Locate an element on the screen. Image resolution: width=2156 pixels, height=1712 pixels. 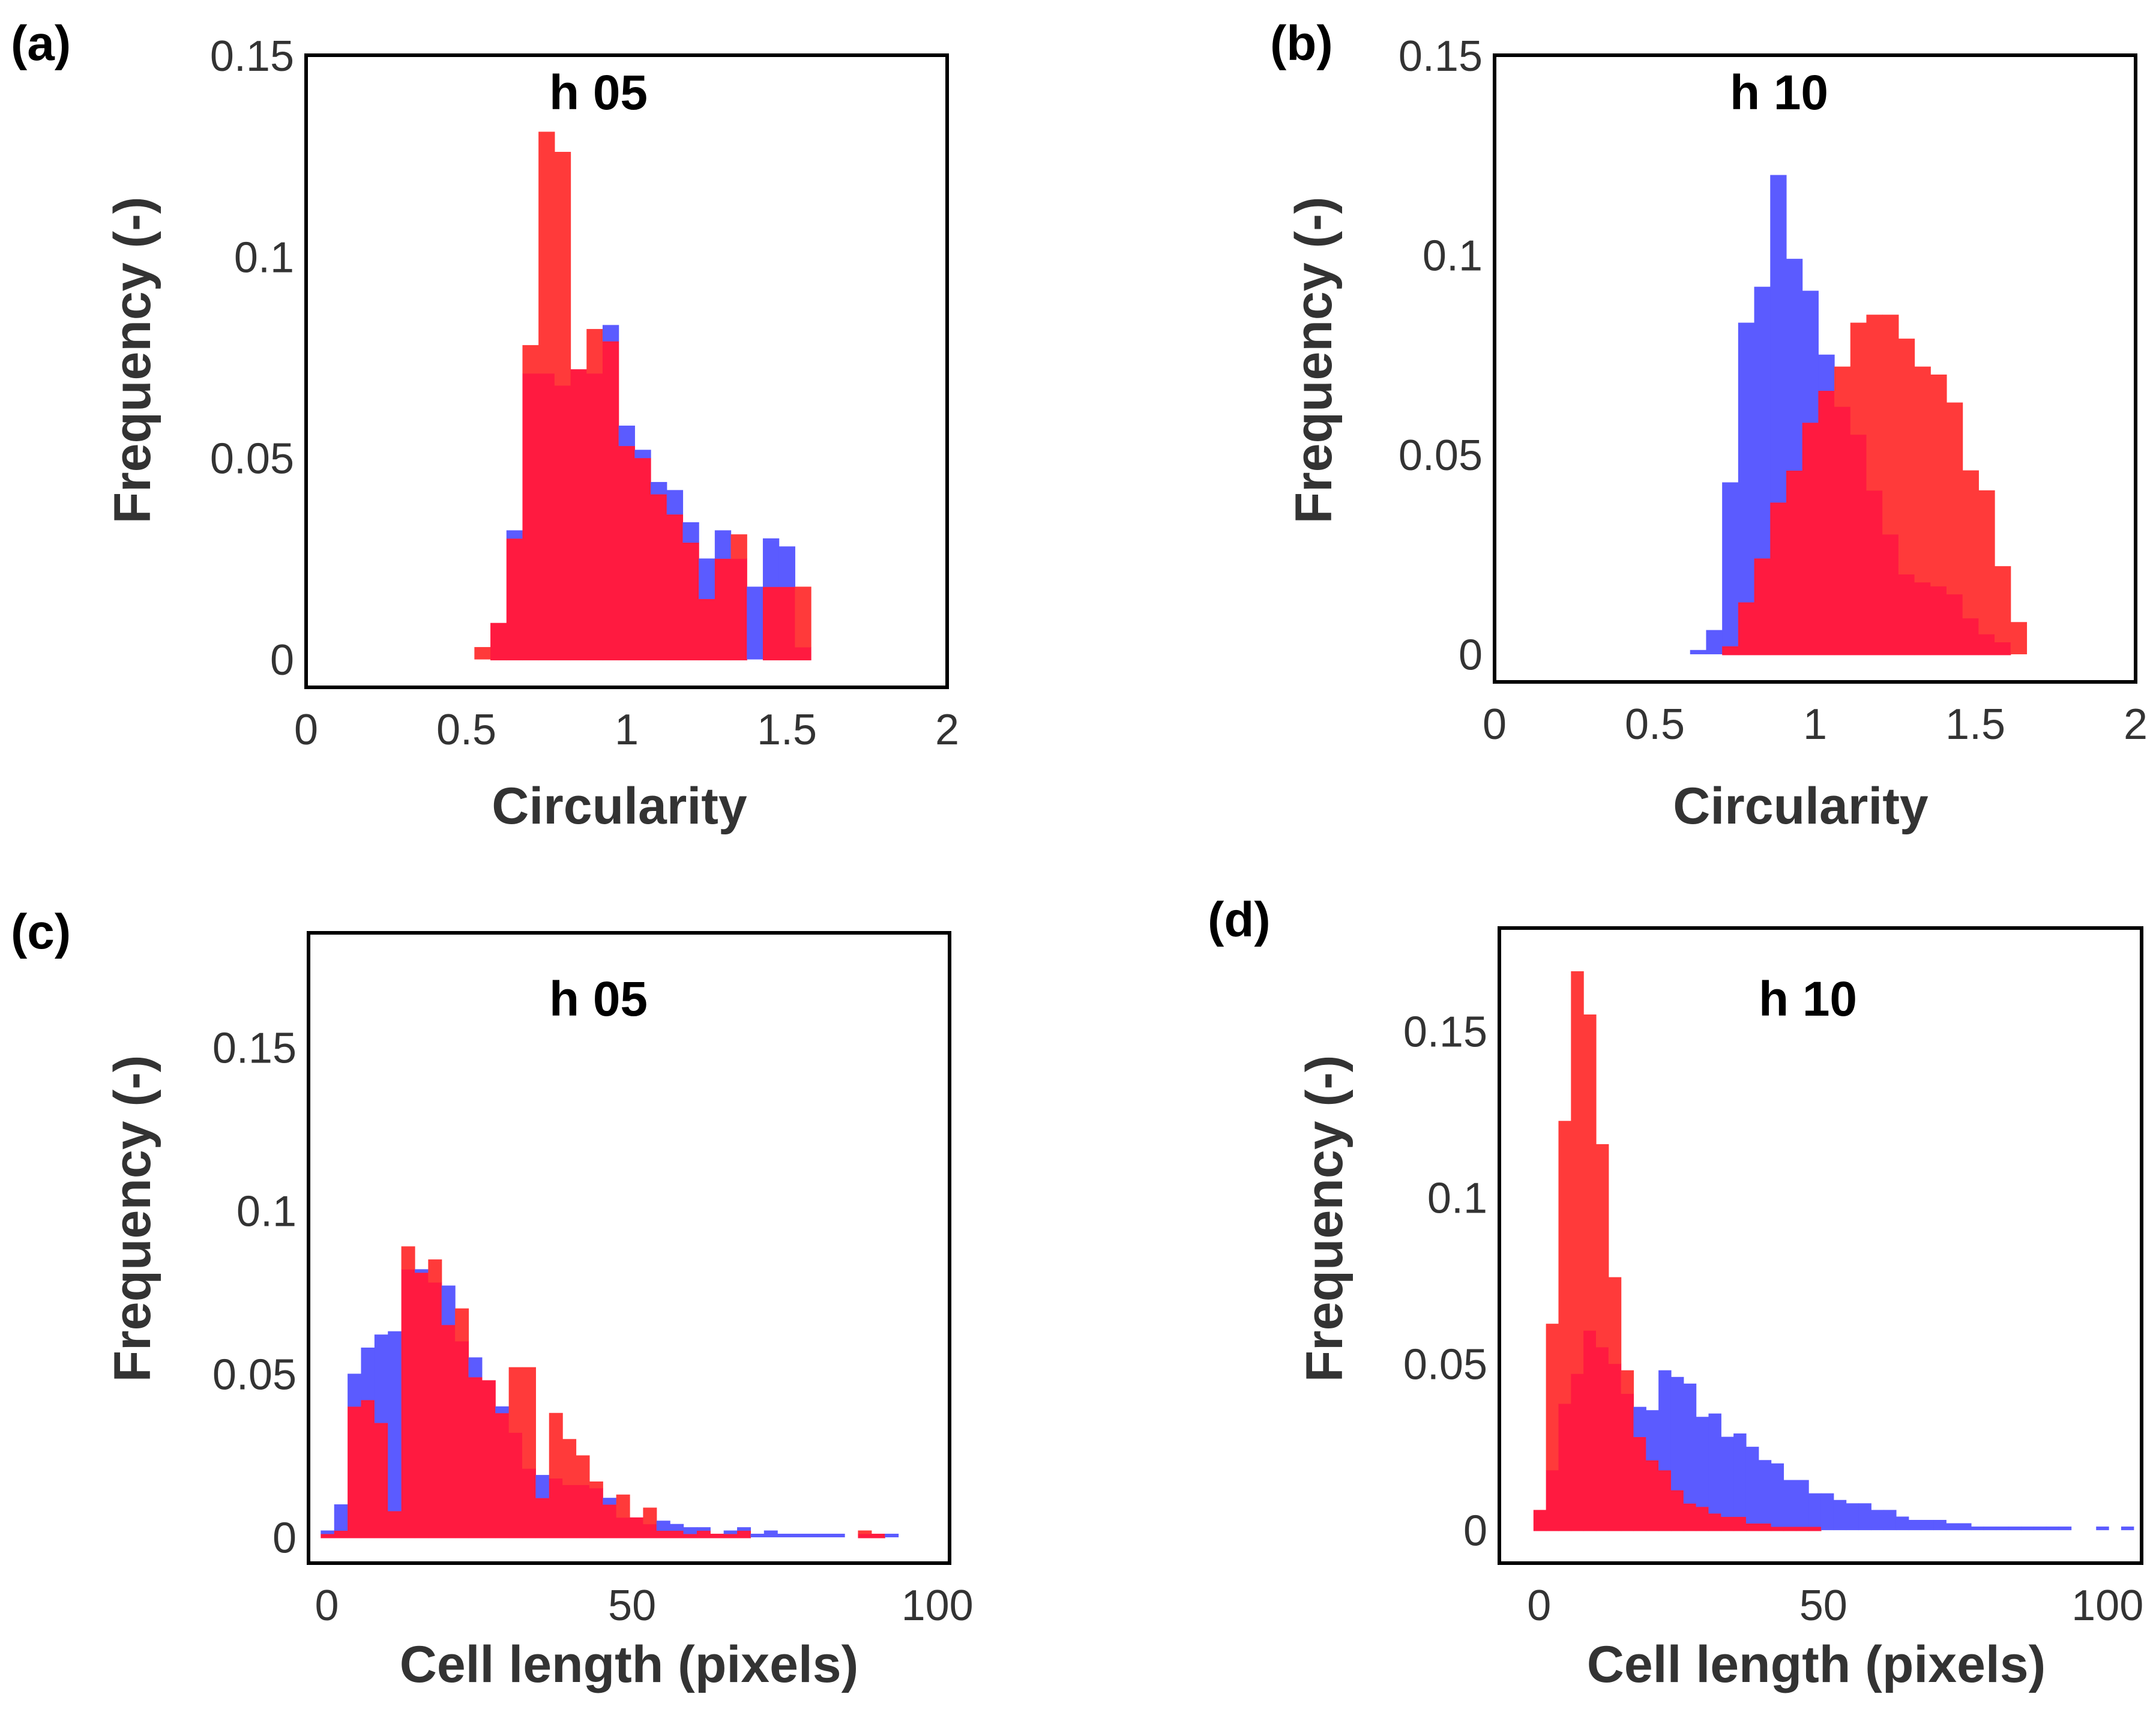
panel-1-x-tick-label: 1 is located at coordinates (627, 730).